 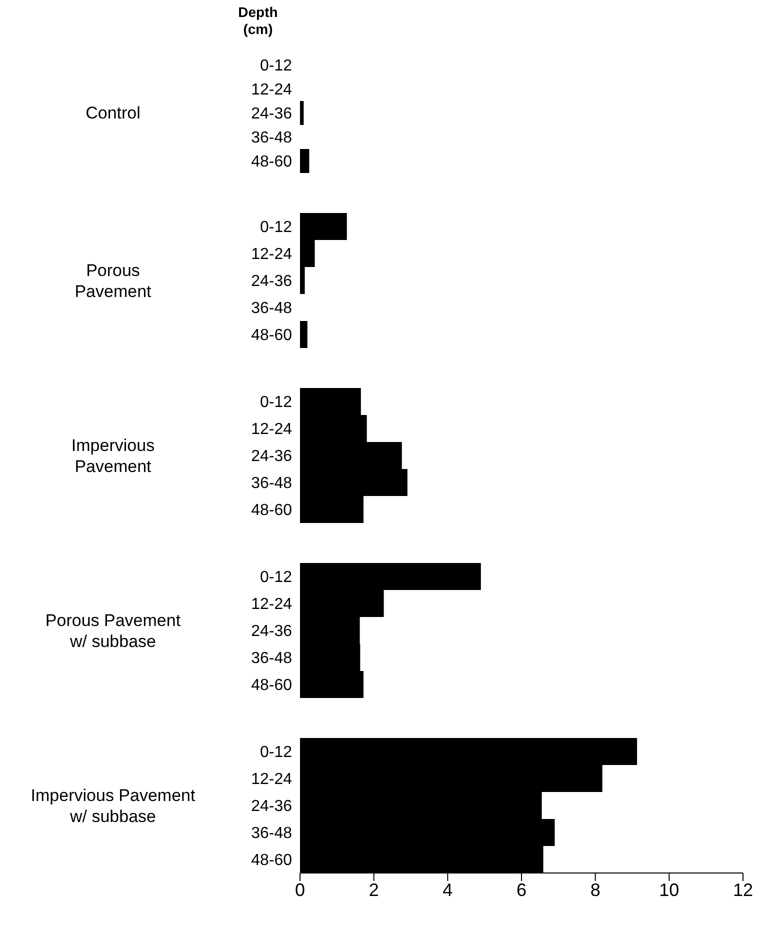 I want to click on y-axis-title: Control, so click(x=113, y=113).